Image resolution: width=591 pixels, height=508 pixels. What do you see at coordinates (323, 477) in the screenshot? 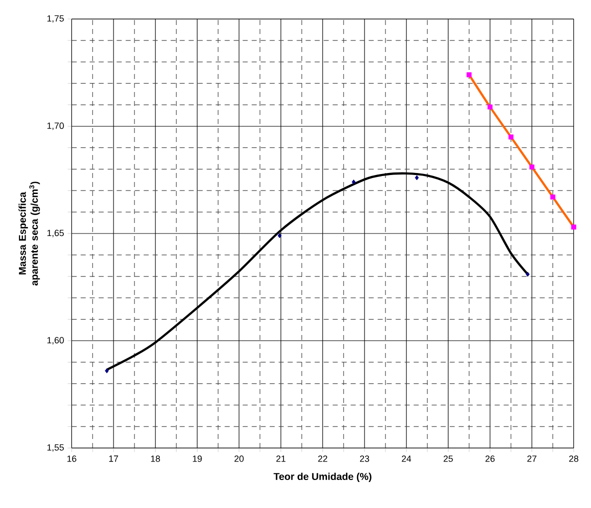
I see `x-axis-title: Teor de Umidade (%)` at bounding box center [323, 477].